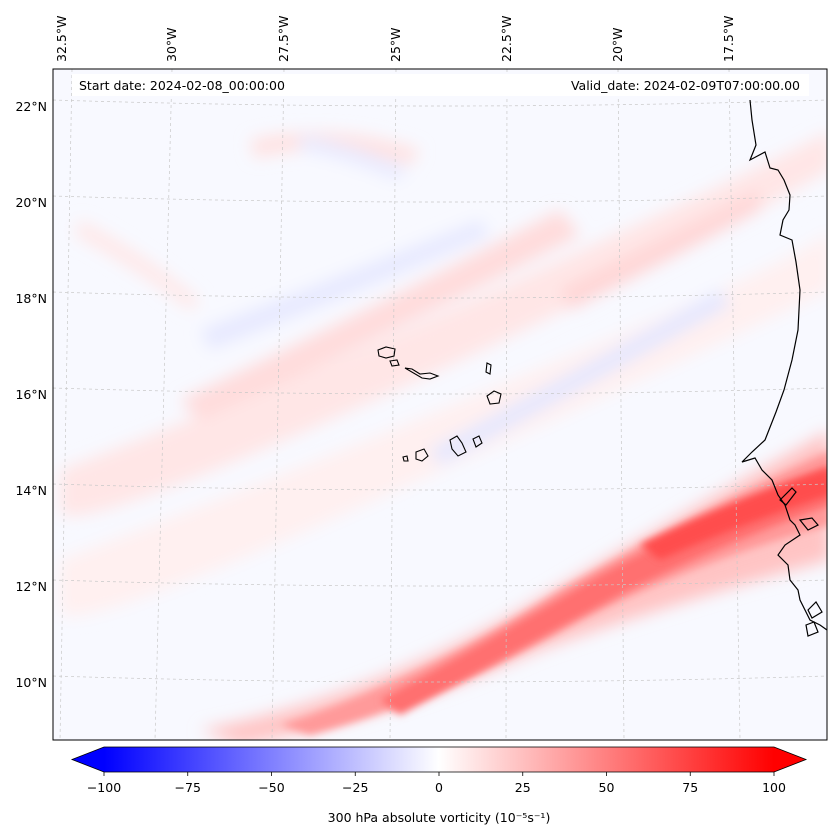 The width and height of the screenshot is (837, 839). Describe the element at coordinates (422, 373) in the screenshot. I see `island-sao-nicolau` at that location.